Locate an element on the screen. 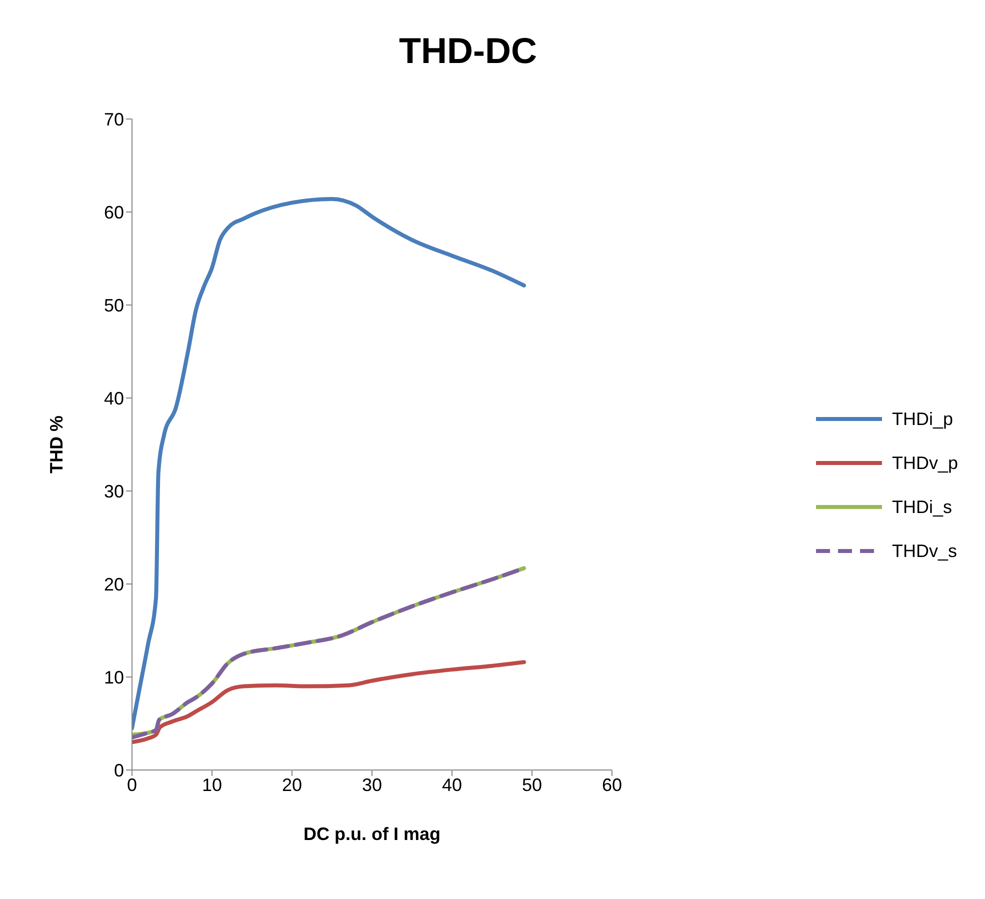 The width and height of the screenshot is (985, 899). x-tick-label: 40 is located at coordinates (452, 784).